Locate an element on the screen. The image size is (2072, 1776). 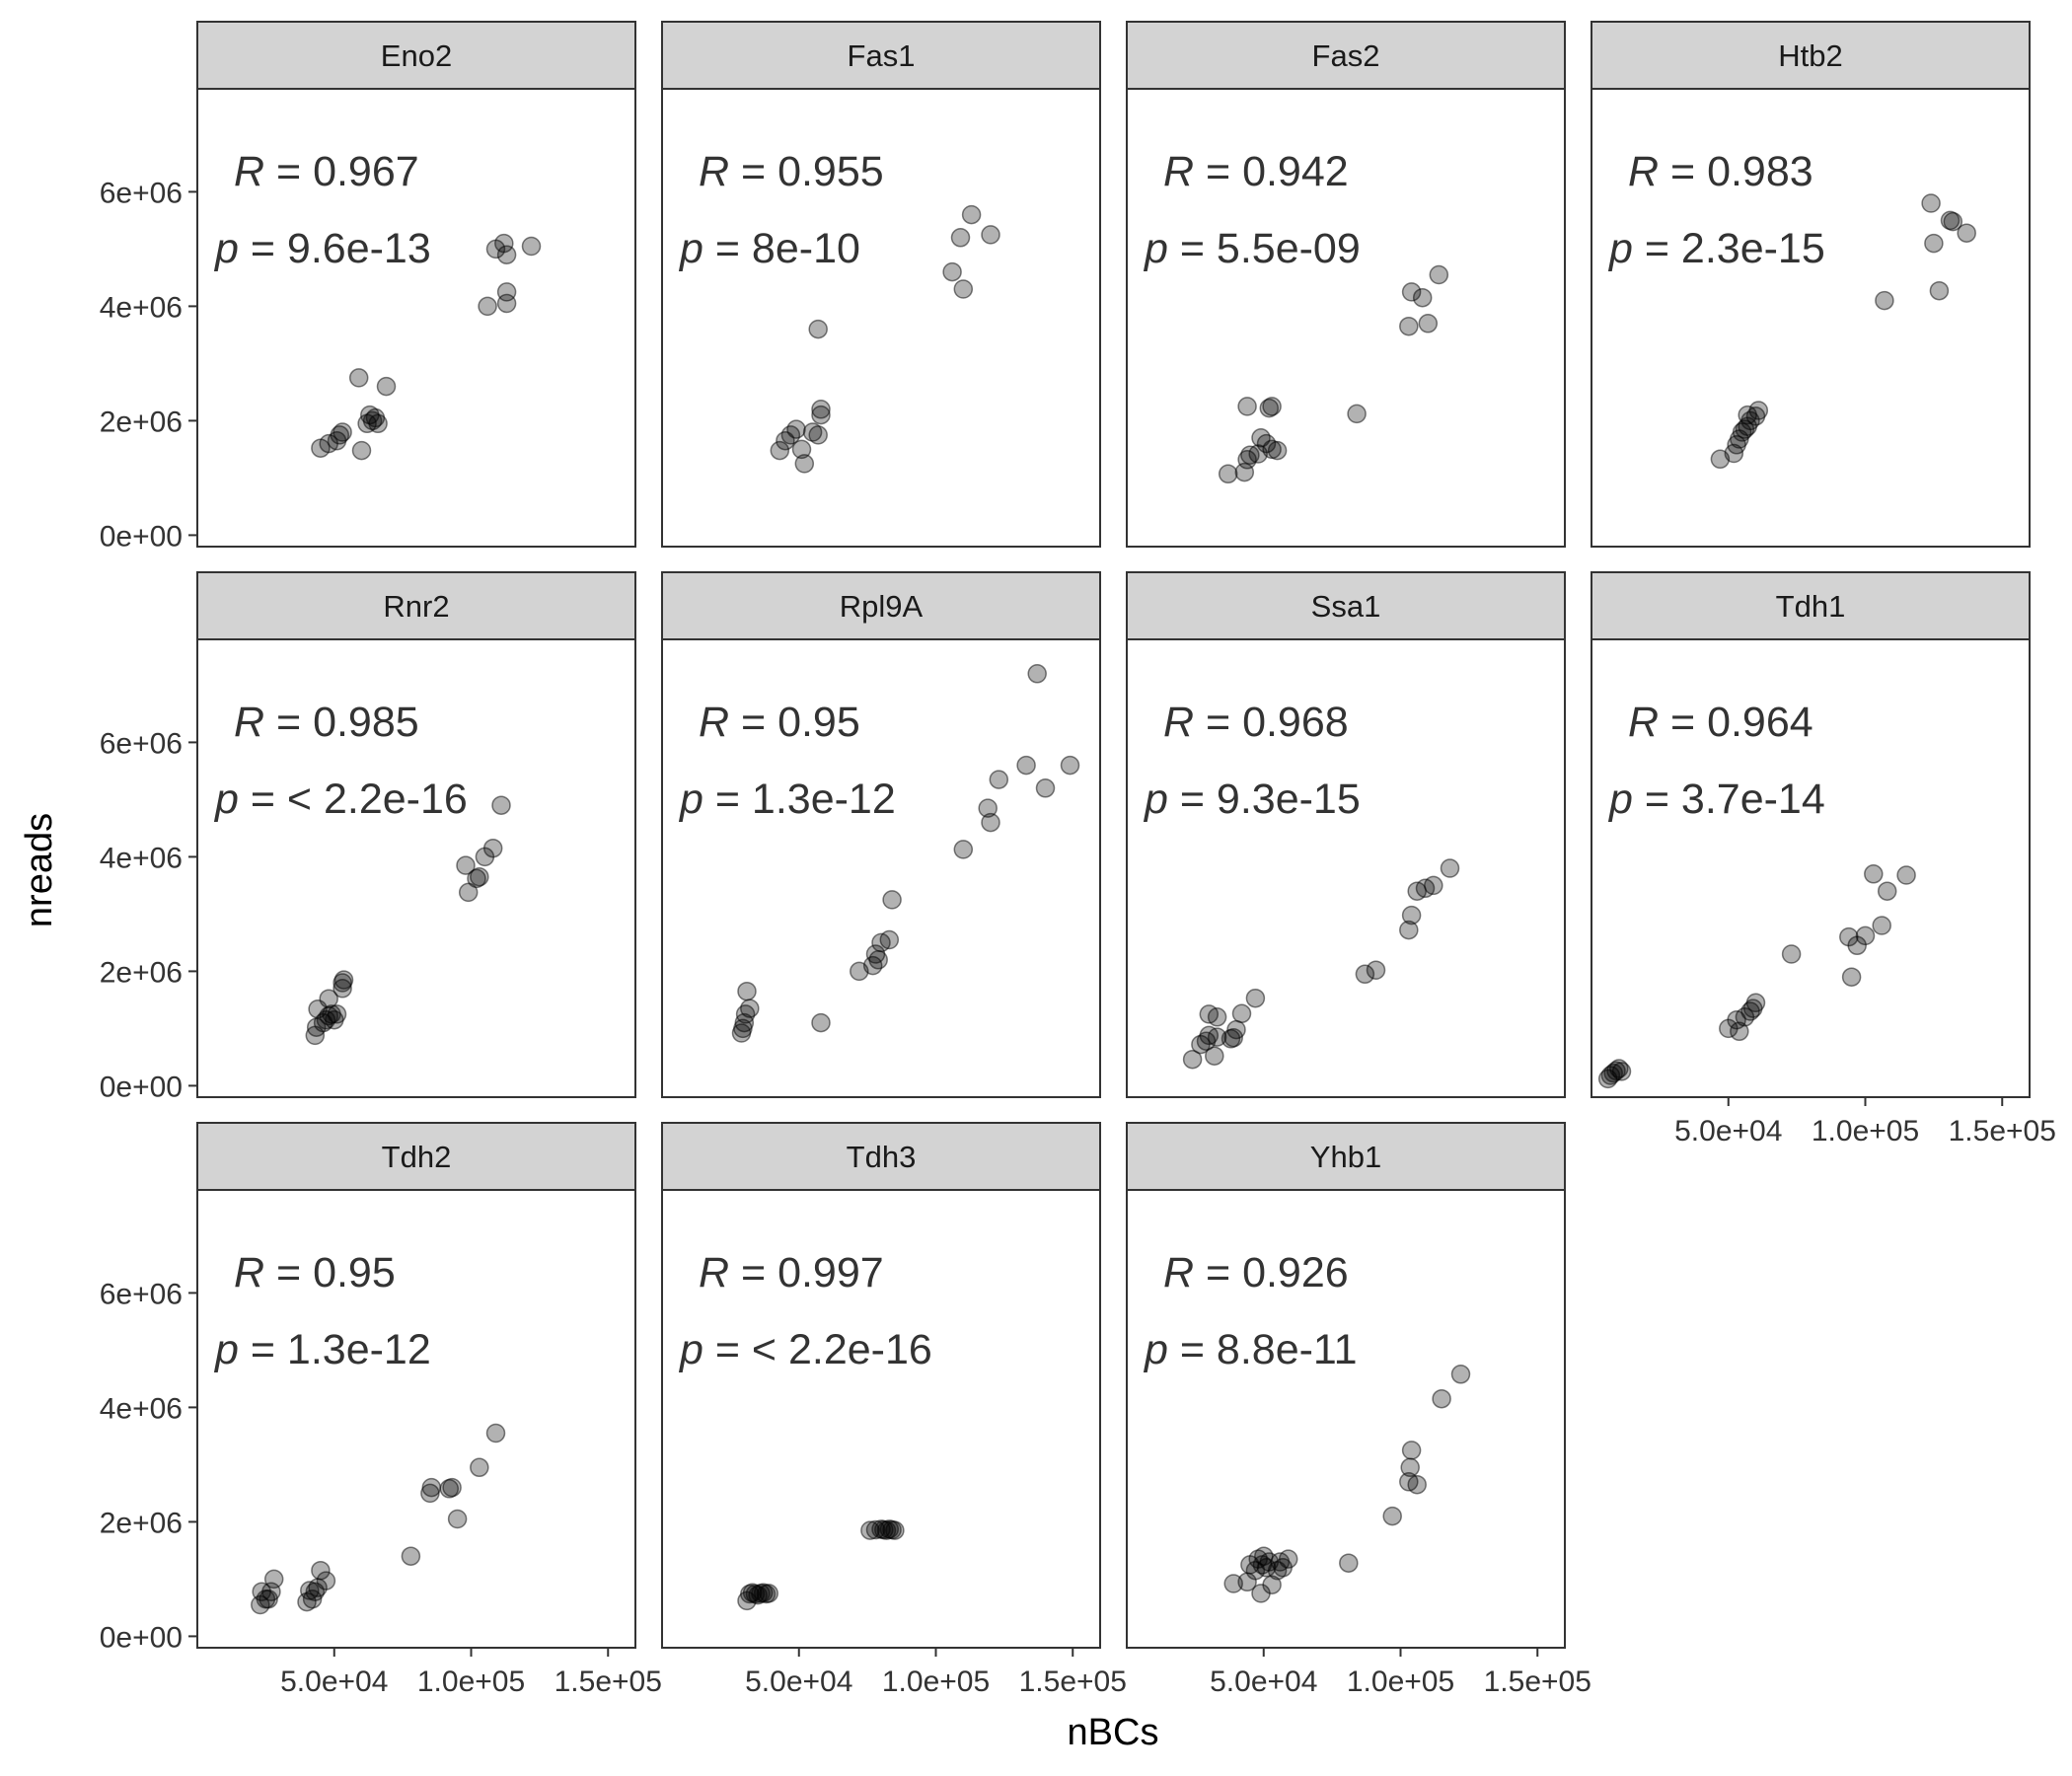
p-annotation-yhb1: p = 8.8e-11 is located at coordinates (1251, 1350).